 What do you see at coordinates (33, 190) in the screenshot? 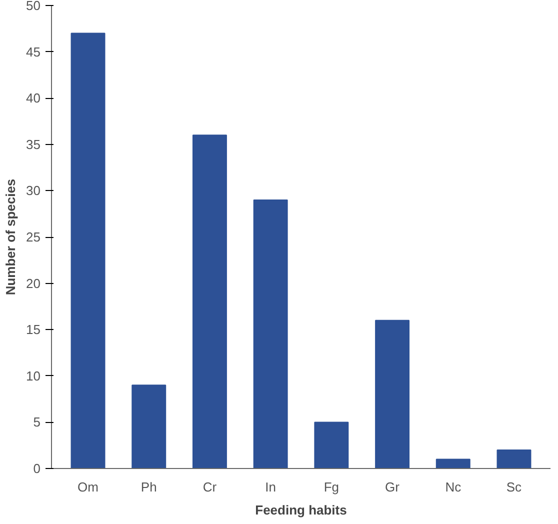
I see `y-tick-label: 30` at bounding box center [33, 190].